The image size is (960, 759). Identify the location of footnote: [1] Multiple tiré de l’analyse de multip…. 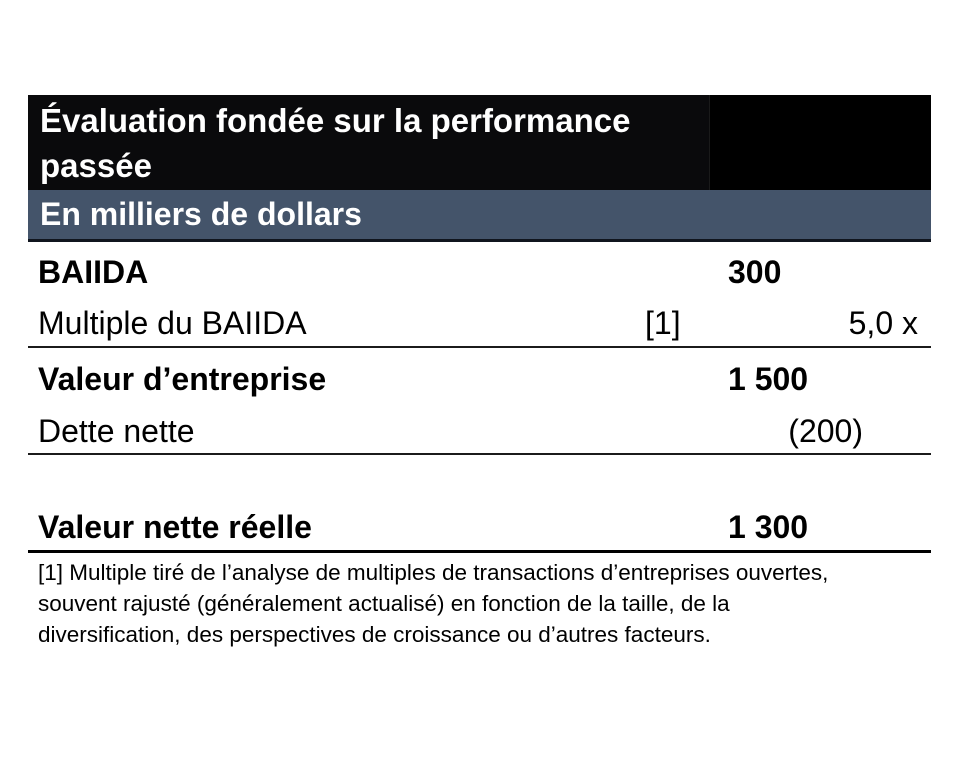
(479, 601).